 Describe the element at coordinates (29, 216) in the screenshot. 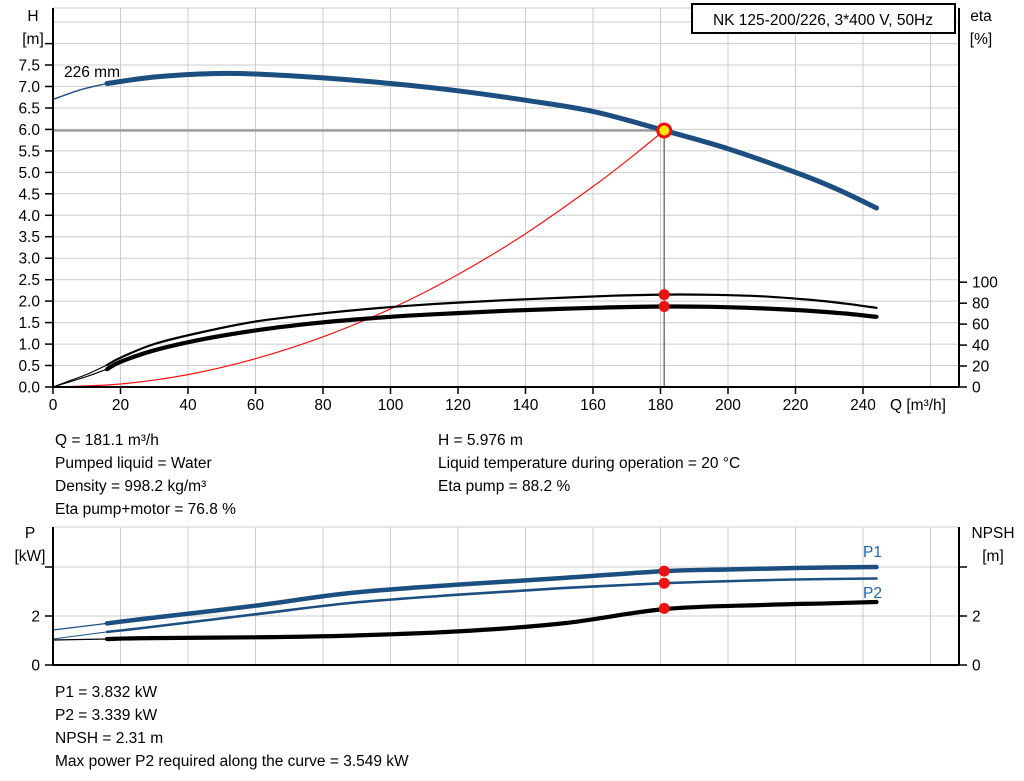

I see `y-left-tick-label: 4.0` at that location.